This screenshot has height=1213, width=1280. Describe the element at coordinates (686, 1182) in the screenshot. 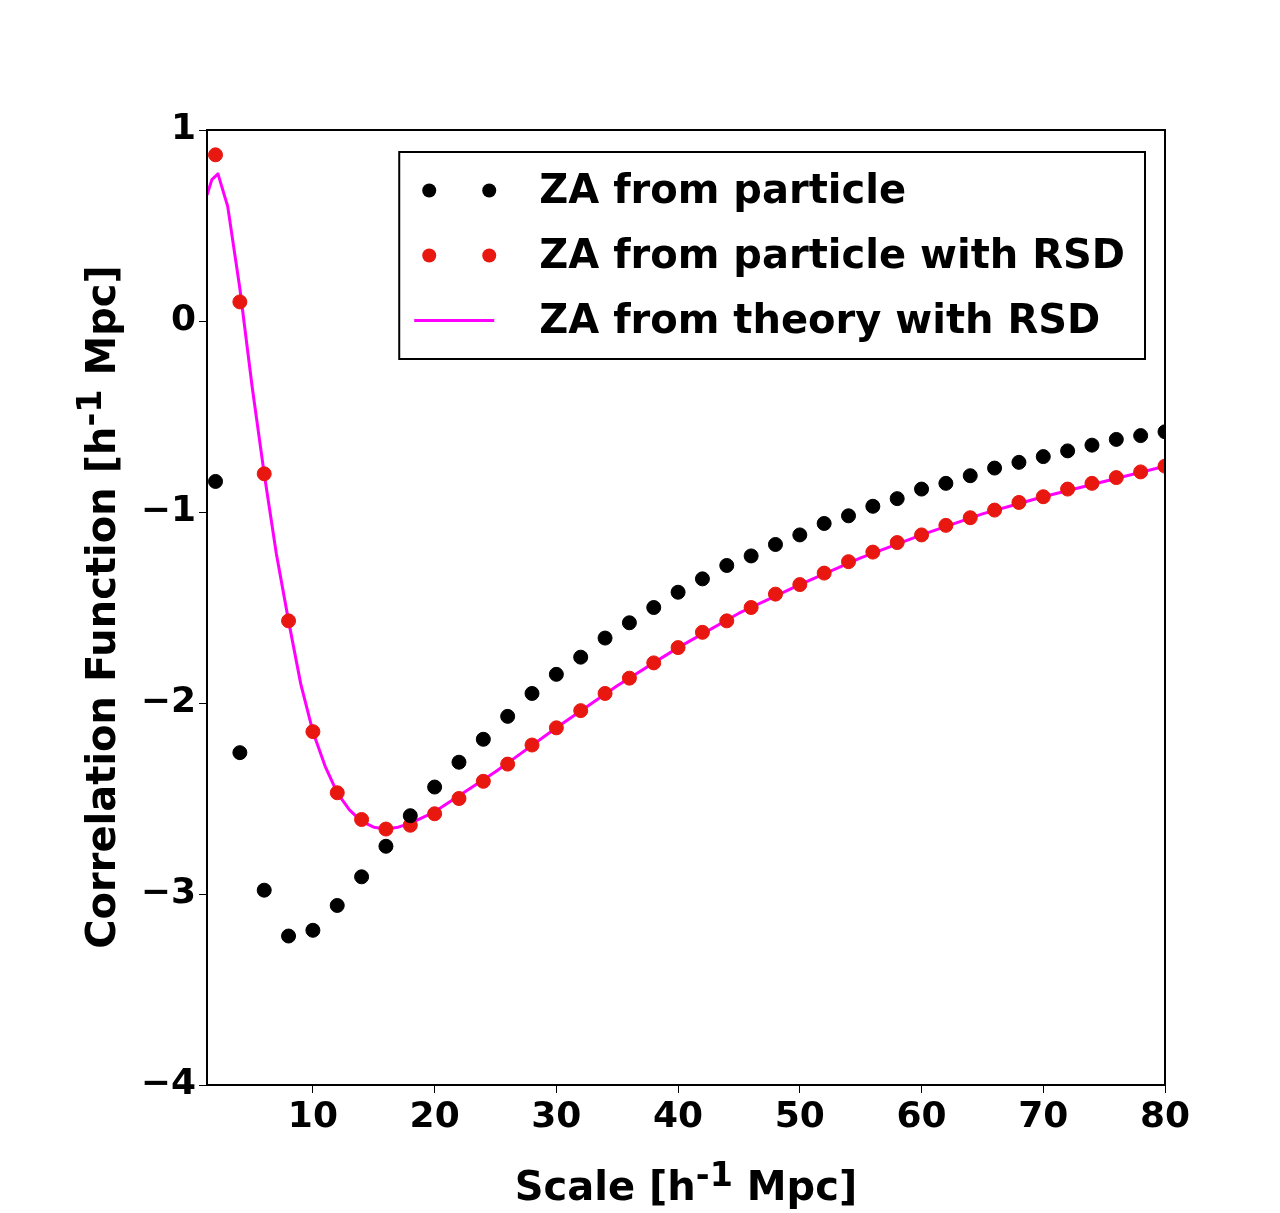

I see `x-axis-title: Scale [h$^{-1}$ Mpc]` at that location.